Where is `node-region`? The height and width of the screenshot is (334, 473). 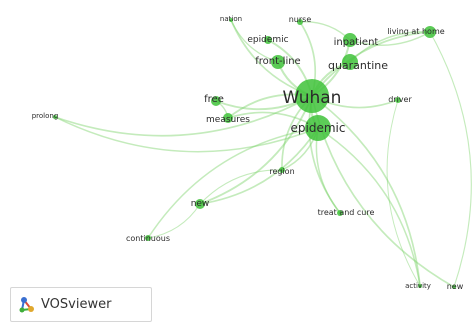
node-region is located at coordinates (282, 170).